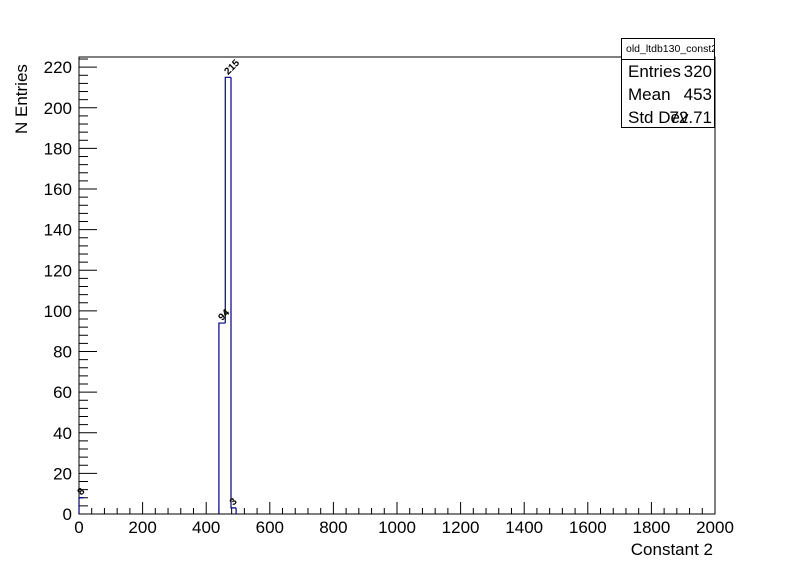 This screenshot has width=796, height=572. Describe the element at coordinates (697, 71) in the screenshot. I see `stats-entries-value: 320` at that location.